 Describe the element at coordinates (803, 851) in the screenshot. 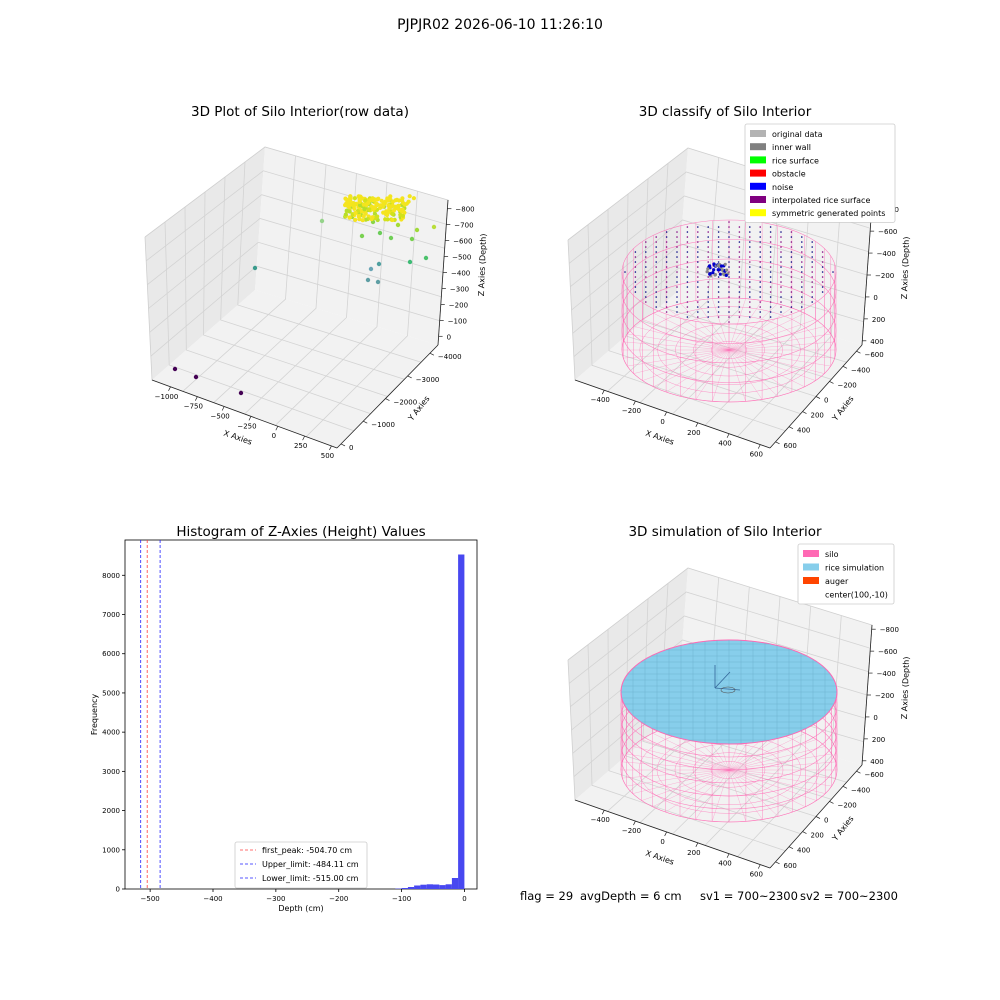

I see `y-tick-label: 400` at that location.